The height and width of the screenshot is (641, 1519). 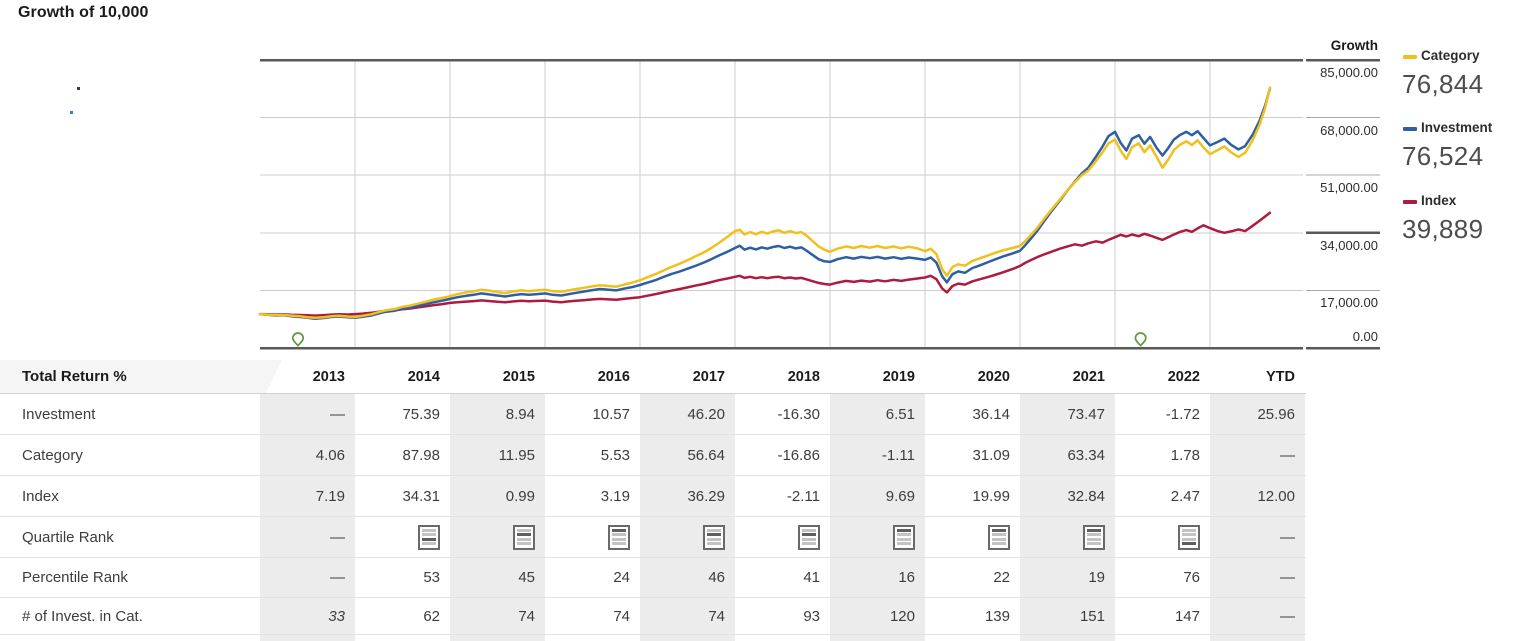 What do you see at coordinates (900, 414) in the screenshot?
I see `cell-value: 6.51` at bounding box center [900, 414].